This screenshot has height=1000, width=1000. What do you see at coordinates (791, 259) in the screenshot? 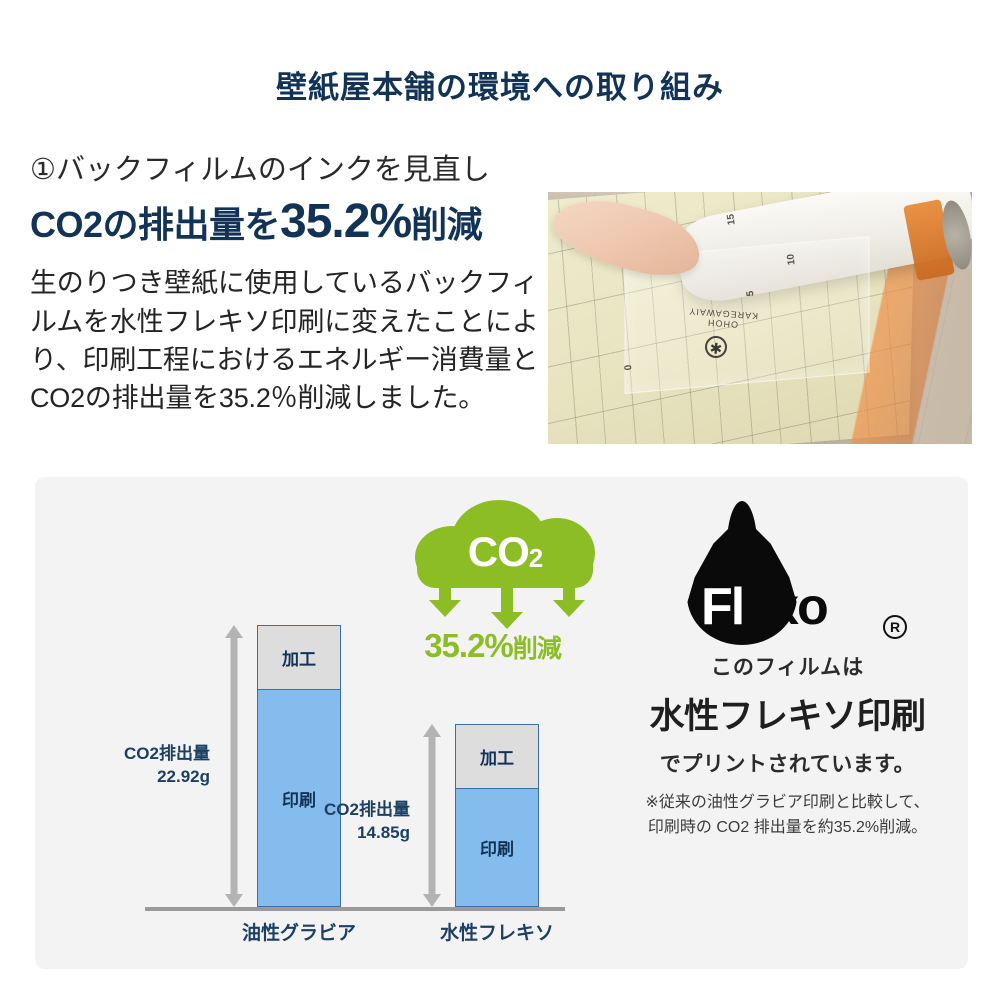
I see `ruler-mark-10: 10` at bounding box center [791, 259].